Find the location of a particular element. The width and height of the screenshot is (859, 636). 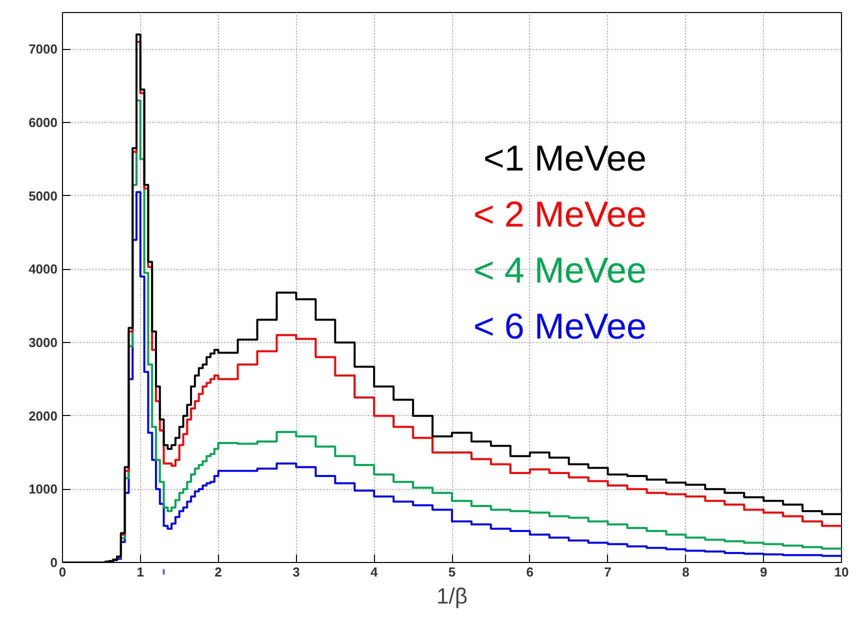

x-tick-label: 7 is located at coordinates (608, 572).